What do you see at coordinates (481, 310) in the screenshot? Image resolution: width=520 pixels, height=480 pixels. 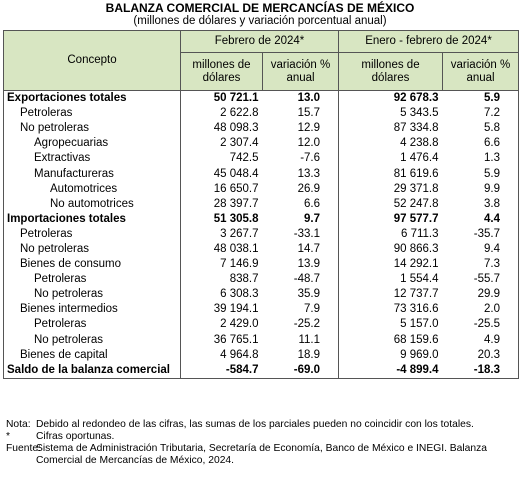 I see `value-cell: 2.0` at bounding box center [481, 310].